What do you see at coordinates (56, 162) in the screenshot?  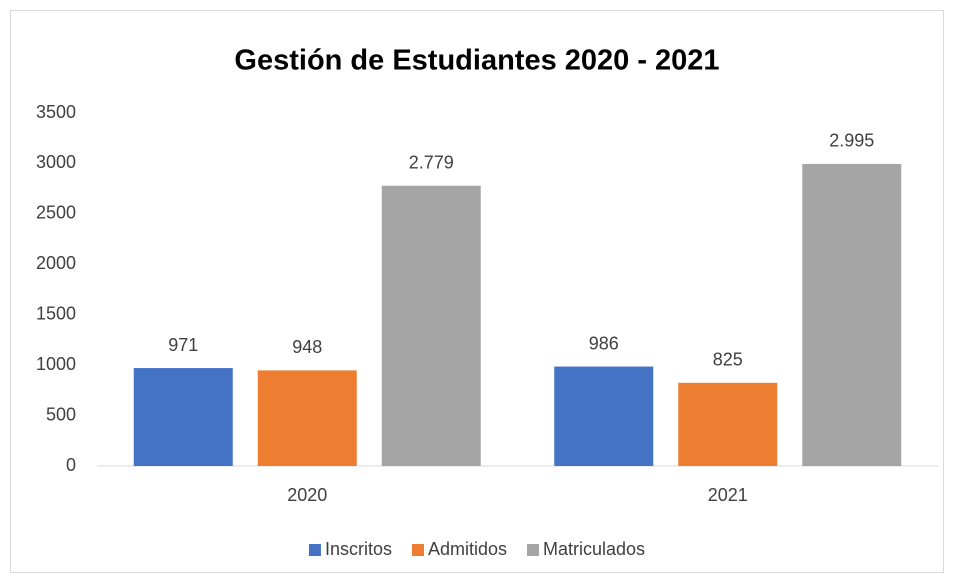 I see `y-tick-label: 3000` at bounding box center [56, 162].